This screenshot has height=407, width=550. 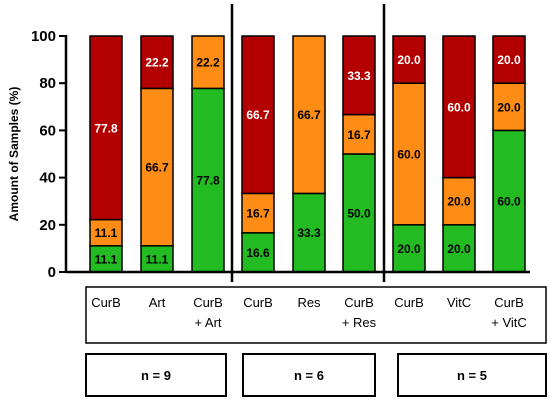 I want to click on y-tick-label: 20, so click(x=47, y=225).